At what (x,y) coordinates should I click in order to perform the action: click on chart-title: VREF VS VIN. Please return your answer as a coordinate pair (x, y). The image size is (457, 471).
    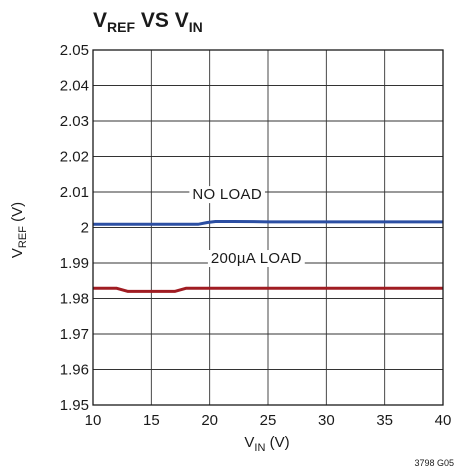
    Looking at the image, I should click on (148, 22).